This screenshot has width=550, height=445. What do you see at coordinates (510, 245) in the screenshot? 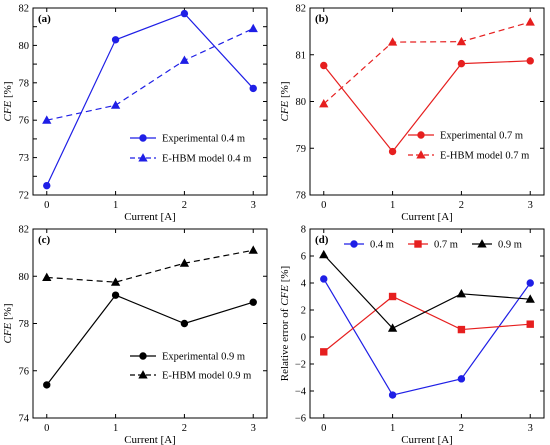
I see `legend-label: 0.9 m` at bounding box center [510, 245].